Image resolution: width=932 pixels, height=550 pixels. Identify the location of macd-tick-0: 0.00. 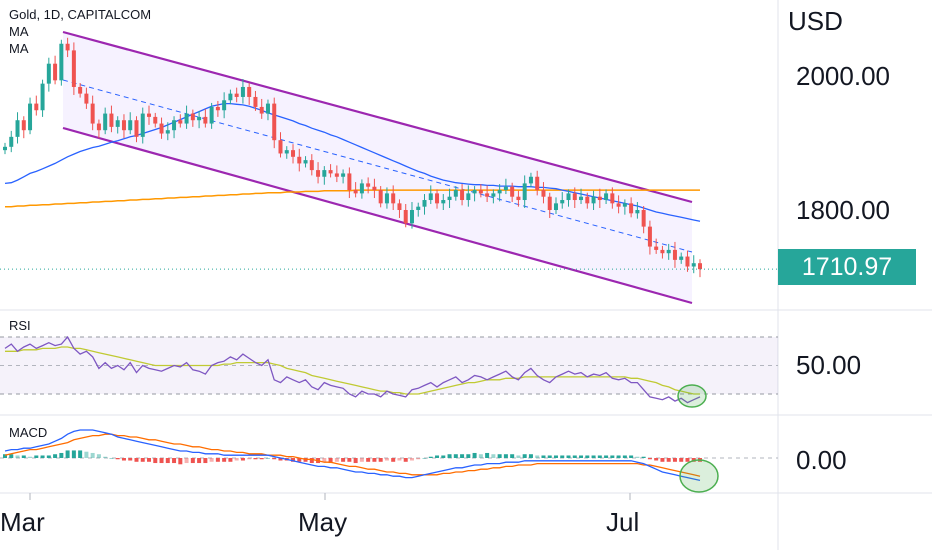
(821, 460).